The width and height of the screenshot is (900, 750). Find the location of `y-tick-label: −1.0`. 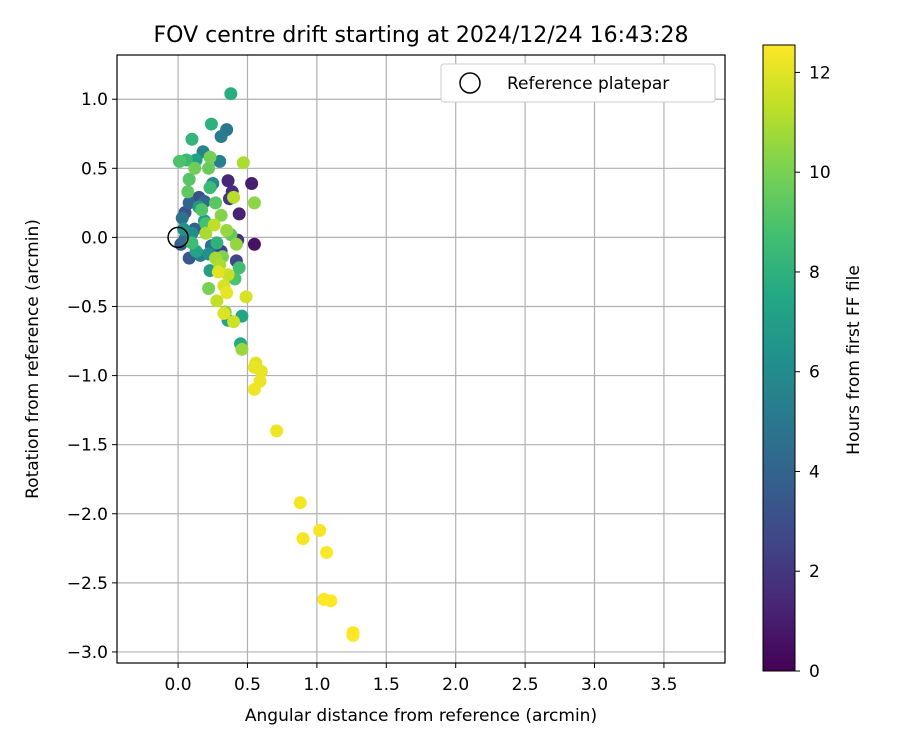

y-tick-label: −1.0 is located at coordinates (87, 377).